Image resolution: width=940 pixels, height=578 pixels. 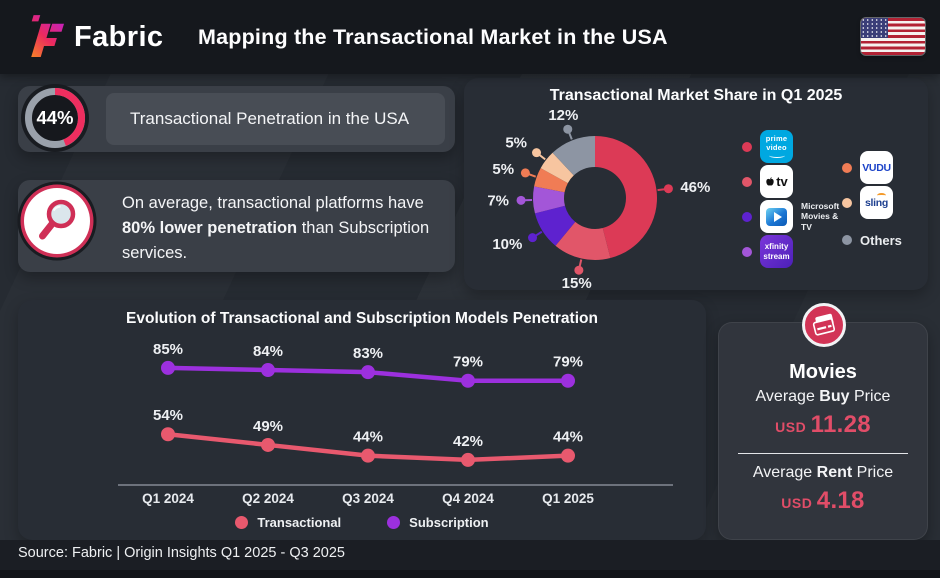 I want to click on donut-legend-col1: prime video tv, so click(x=794, y=199).